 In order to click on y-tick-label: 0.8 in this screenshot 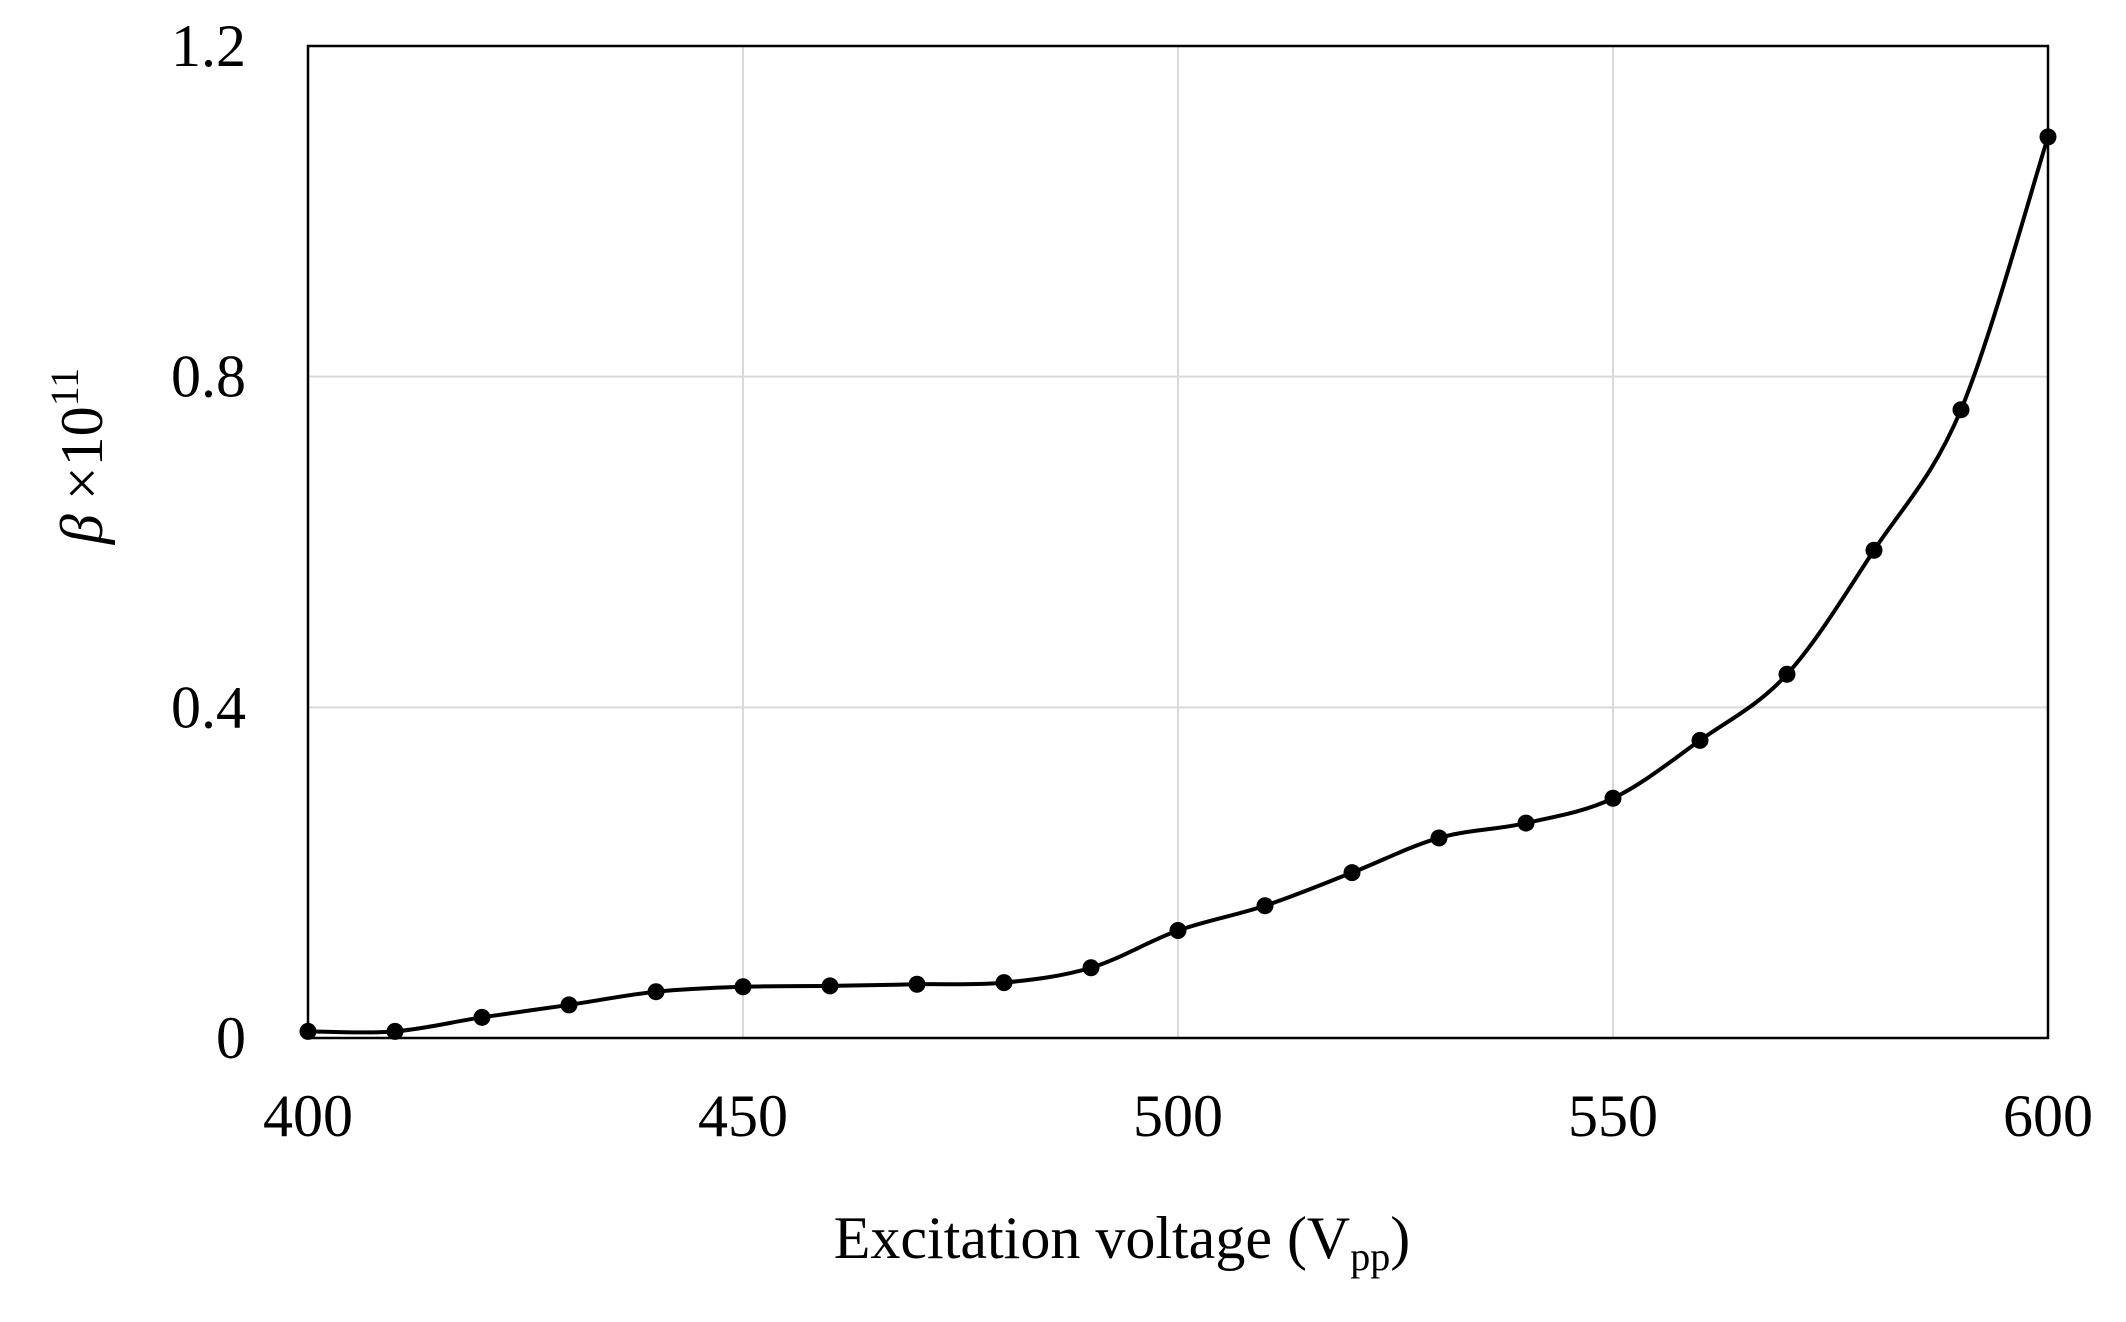, I will do `click(208, 377)`.